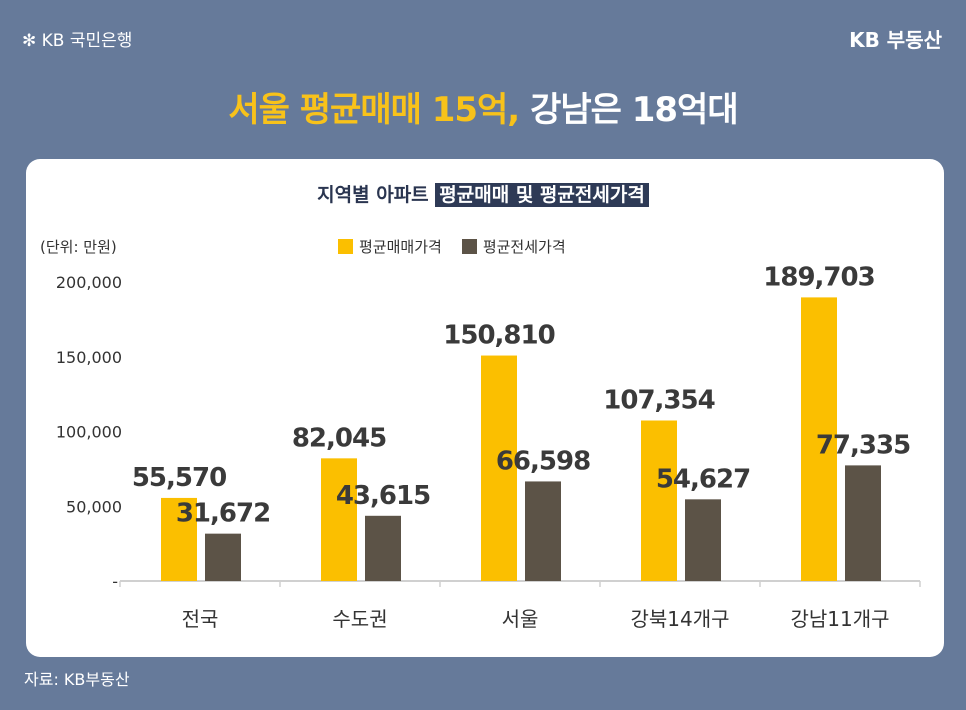 This screenshot has height=710, width=966. Describe the element at coordinates (703, 479) in the screenshot. I see `data-label: 54,627` at that location.